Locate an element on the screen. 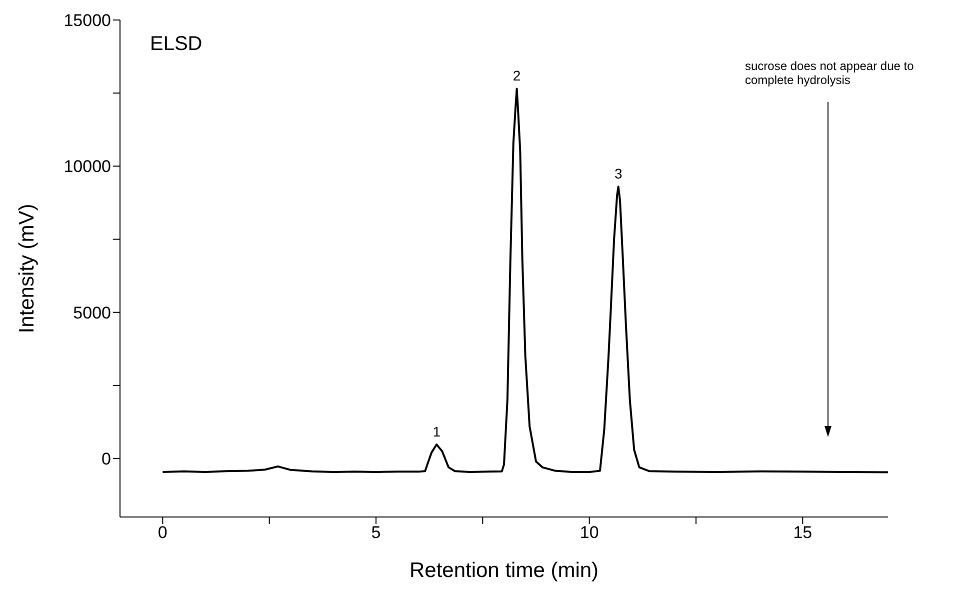 The image size is (977, 606). x-tick-label: 15 is located at coordinates (802, 532).